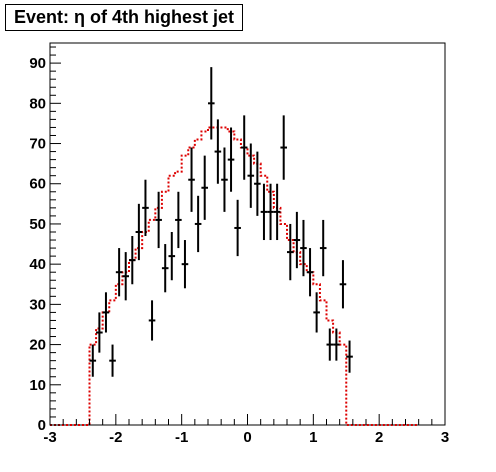 The image size is (496, 472). I want to click on y-tick-label: 40, so click(37, 264).